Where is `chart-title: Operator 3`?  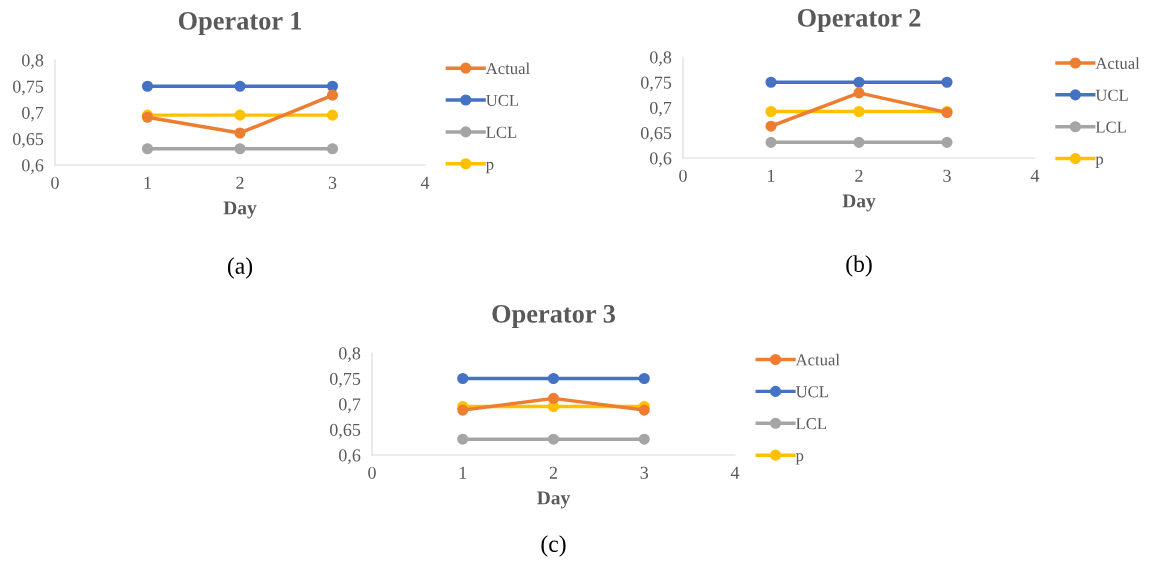 chart-title: Operator 3 is located at coordinates (554, 316).